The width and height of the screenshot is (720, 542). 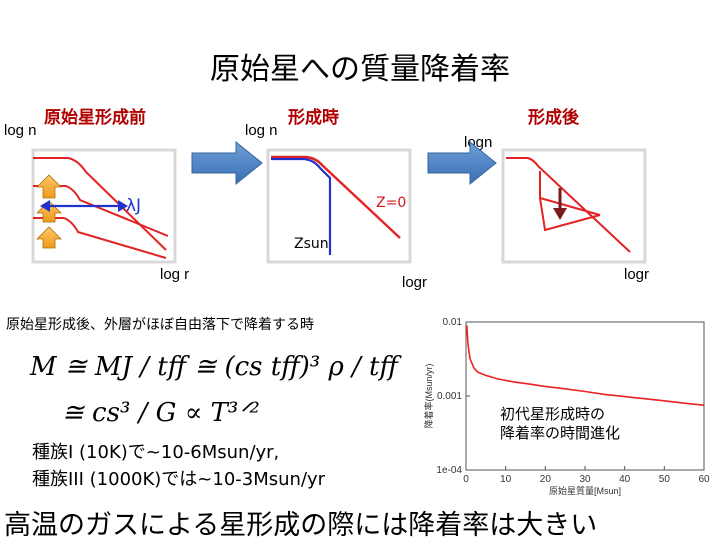 I want to click on conclusion-text: 高温のガスによる星形成の際には降着率は大きい, so click(x=301, y=525).